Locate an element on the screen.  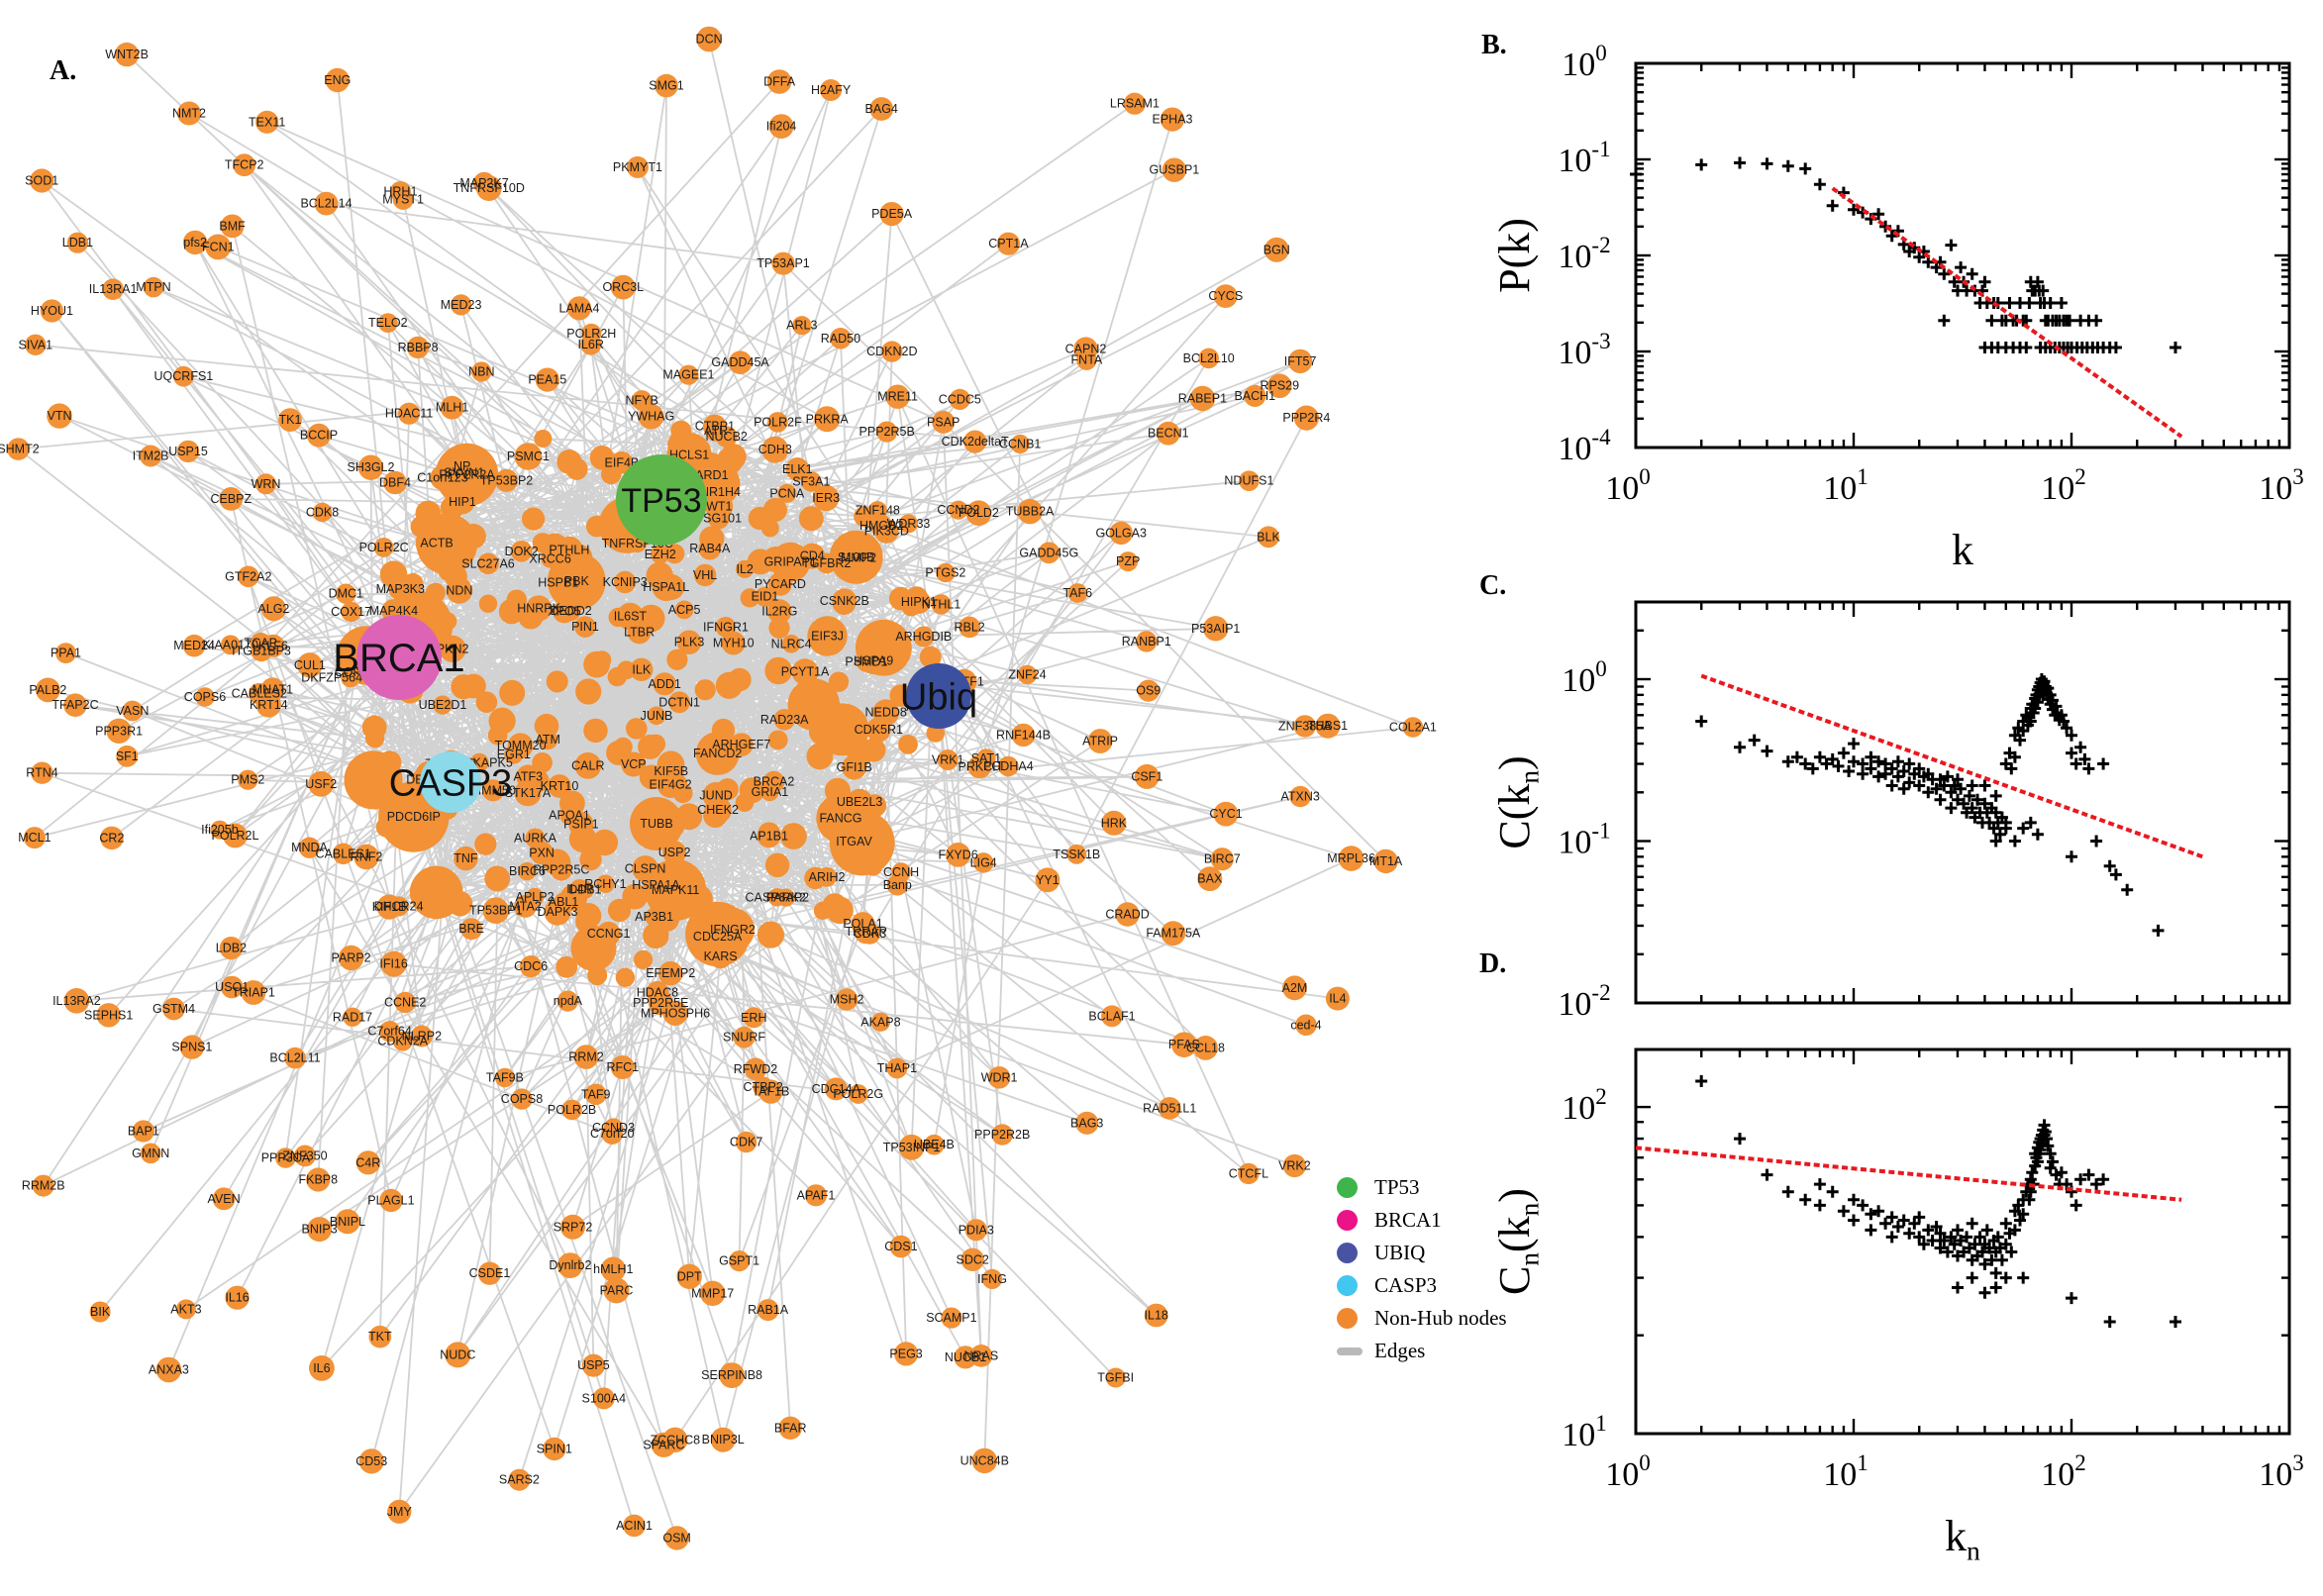
node-label: TOMM20 is located at coordinates (521, 745).